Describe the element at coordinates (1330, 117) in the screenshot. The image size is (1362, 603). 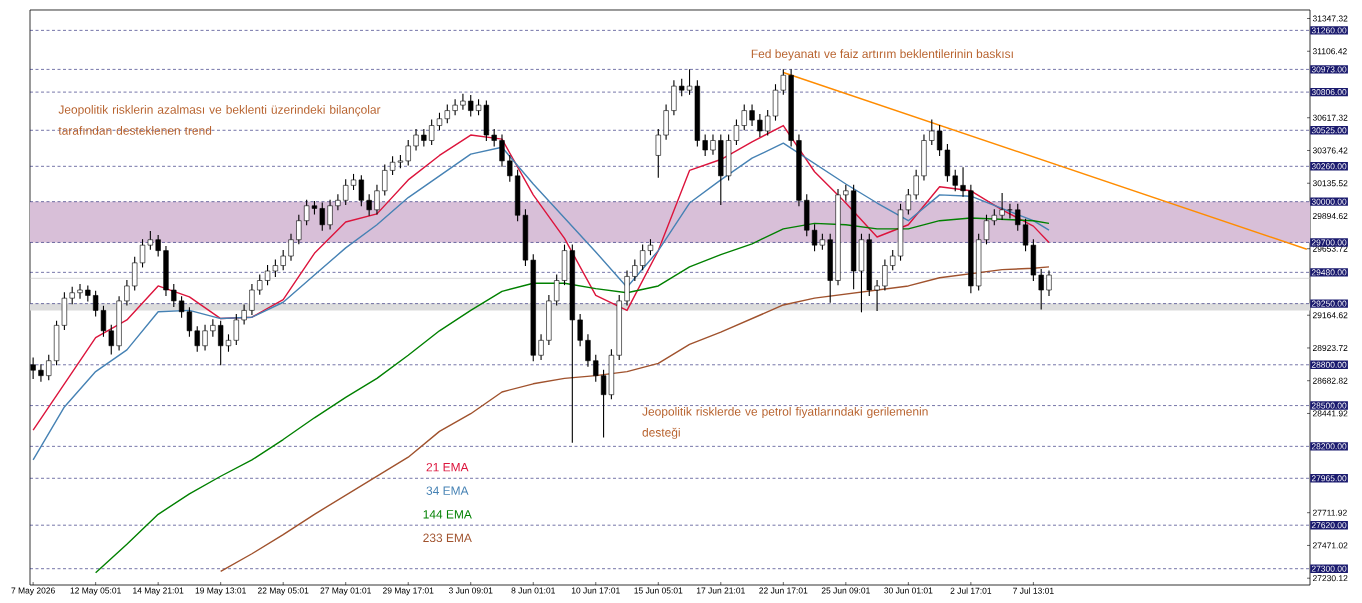
I see `y-tick-label: 30617.32` at that location.